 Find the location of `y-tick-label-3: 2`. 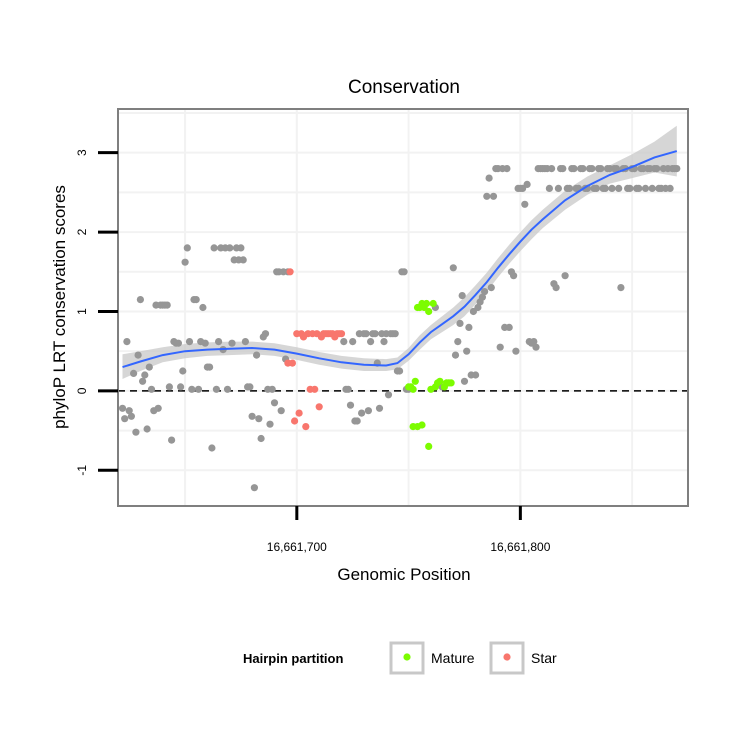

y-tick-label-3: 2 is located at coordinates (82, 231).